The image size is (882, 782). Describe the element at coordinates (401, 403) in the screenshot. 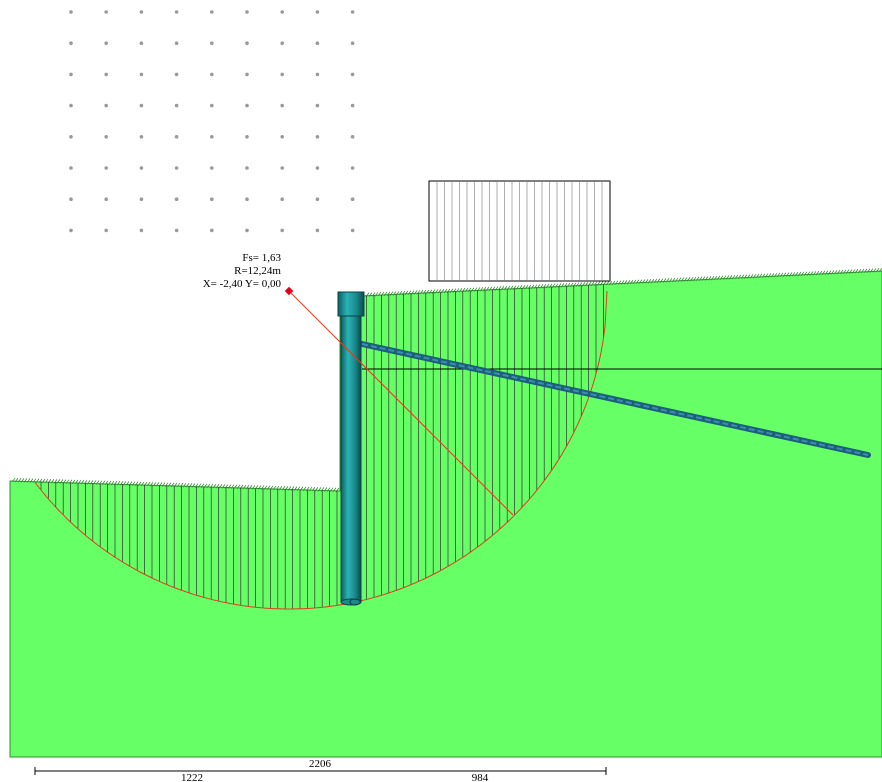

I see `radius-line` at that location.